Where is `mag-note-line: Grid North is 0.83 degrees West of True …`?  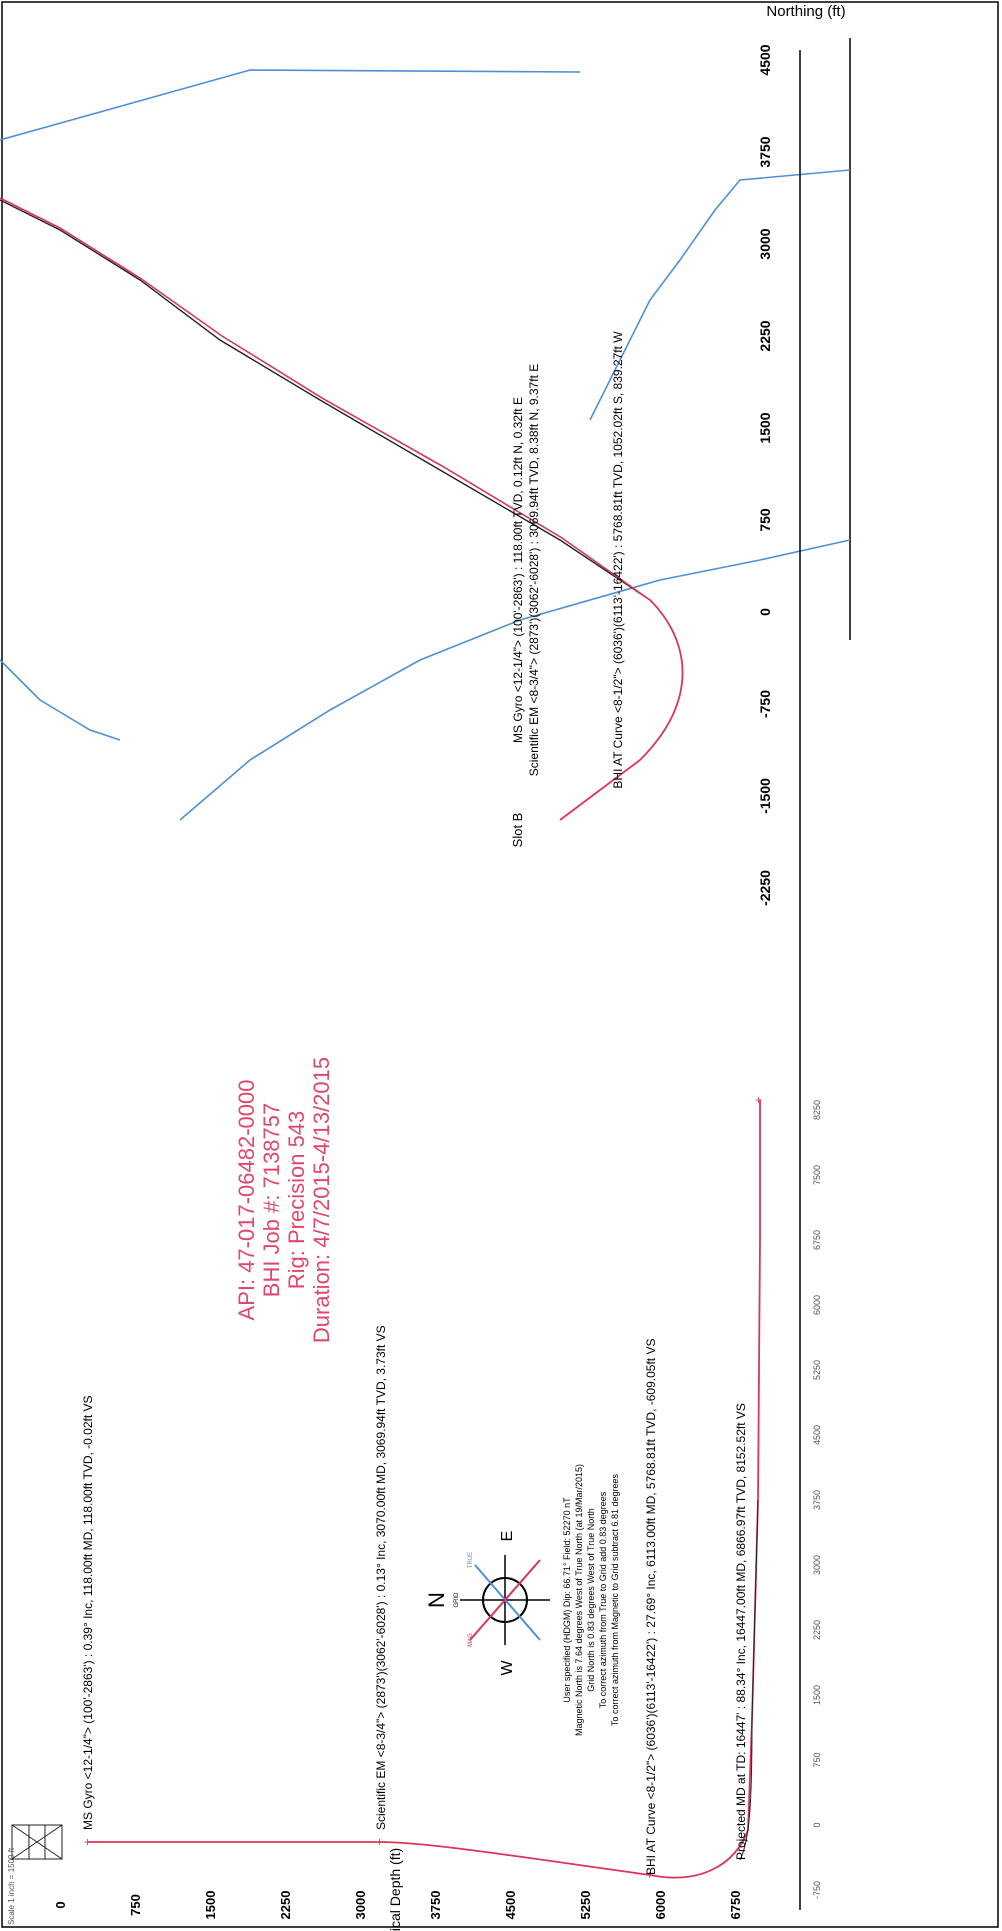
mag-note-line: Grid North is 0.83 degrees West of True … is located at coordinates (591, 1599).